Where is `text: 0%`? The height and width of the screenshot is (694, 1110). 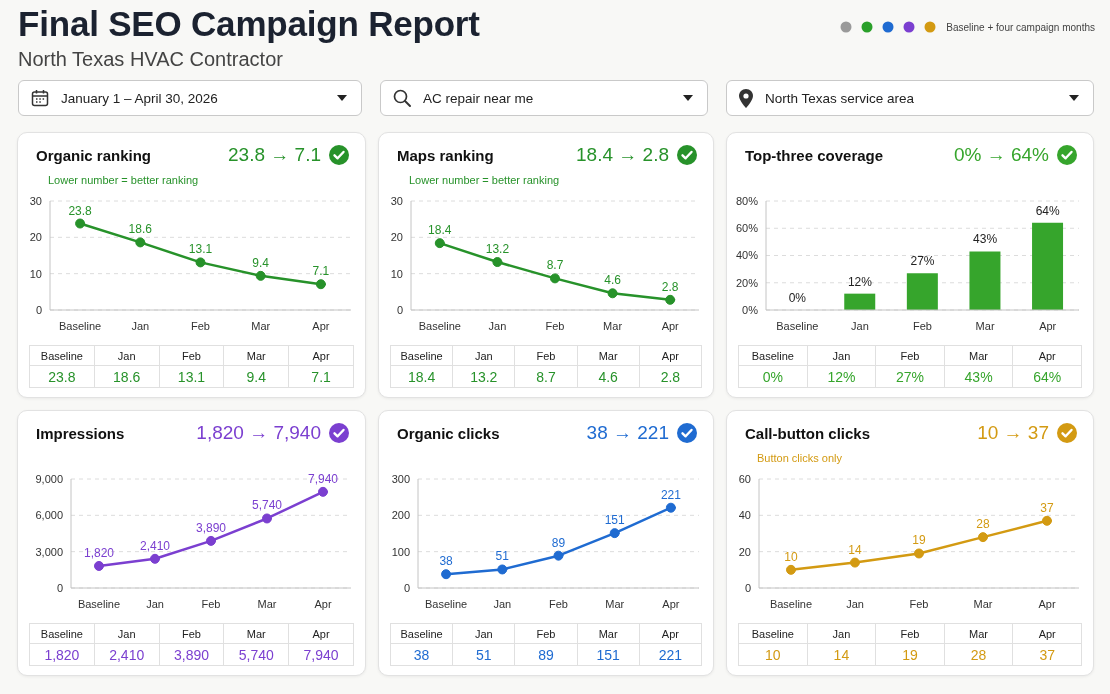 text: 0% is located at coordinates (797, 298).